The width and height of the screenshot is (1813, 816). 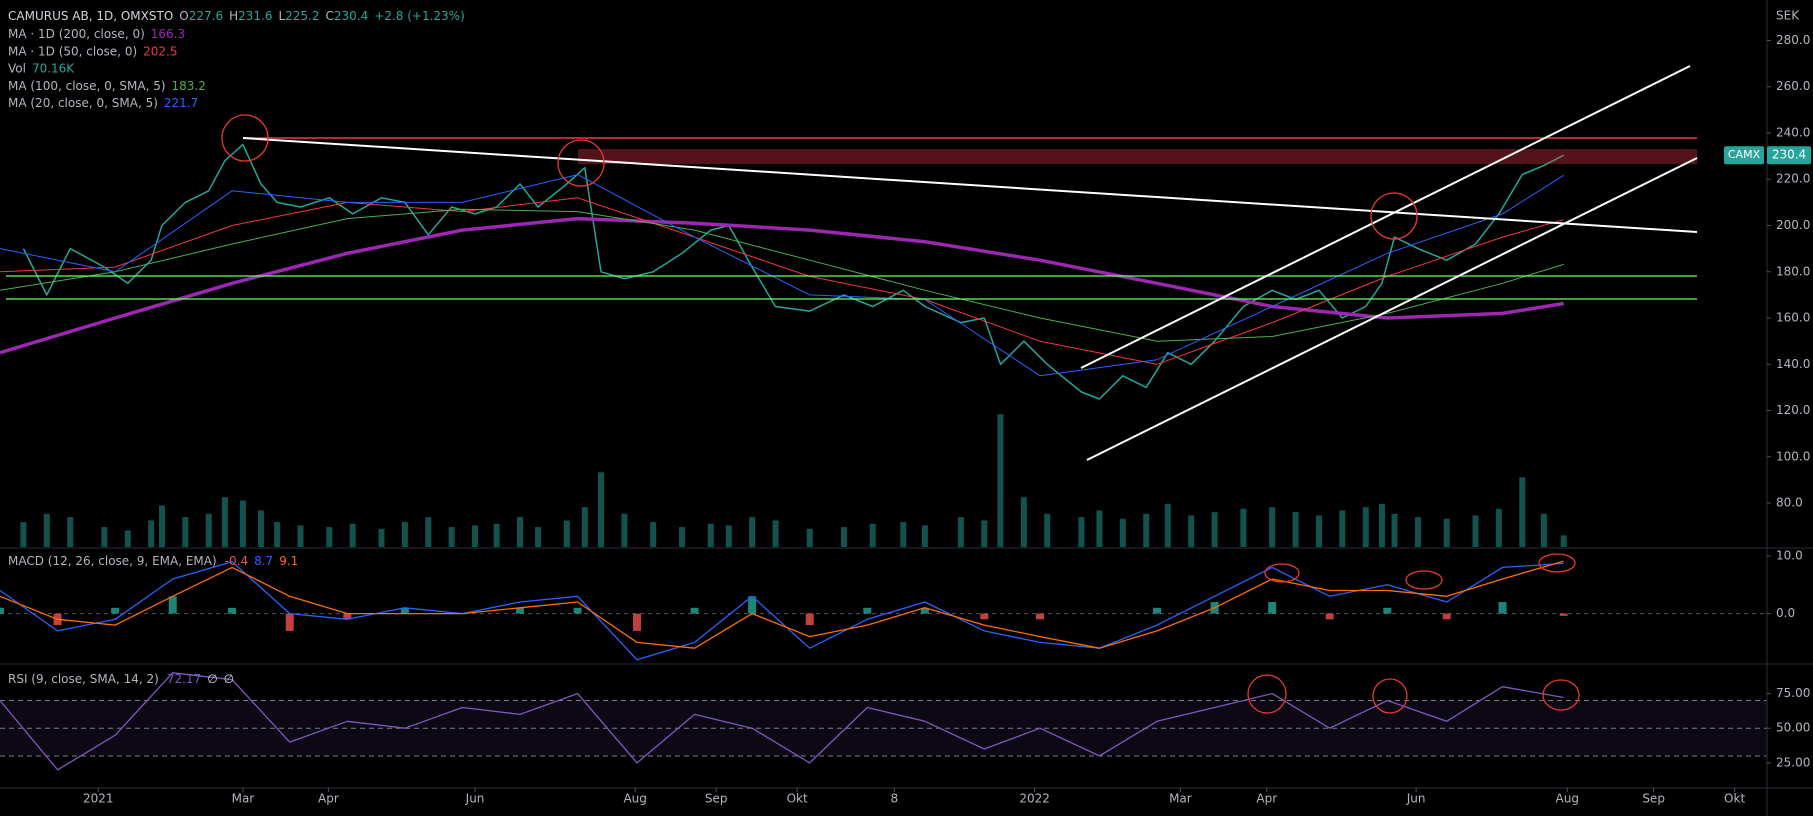 I want to click on y-tick-label: 280.0, so click(x=1793, y=40).